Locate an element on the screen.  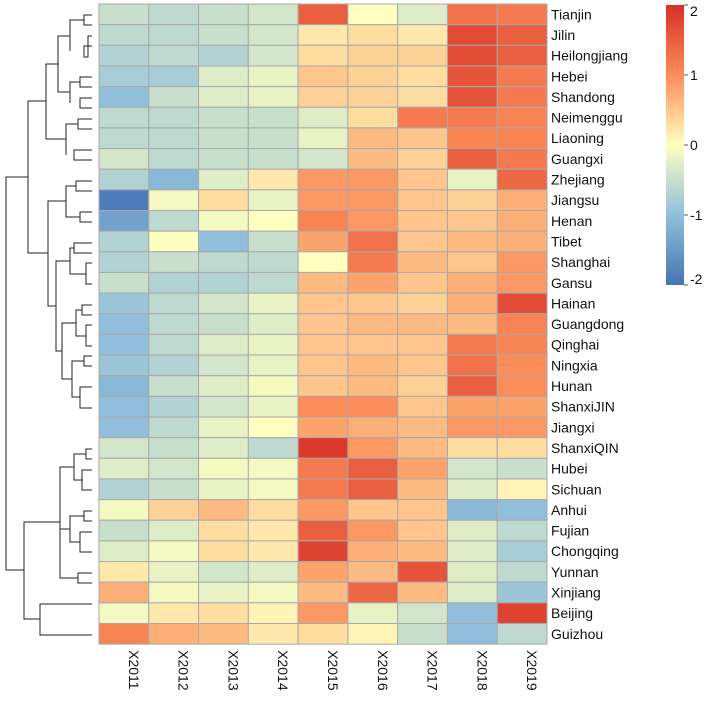
heatmap-cell-shanghai-x2016 is located at coordinates (373, 262).